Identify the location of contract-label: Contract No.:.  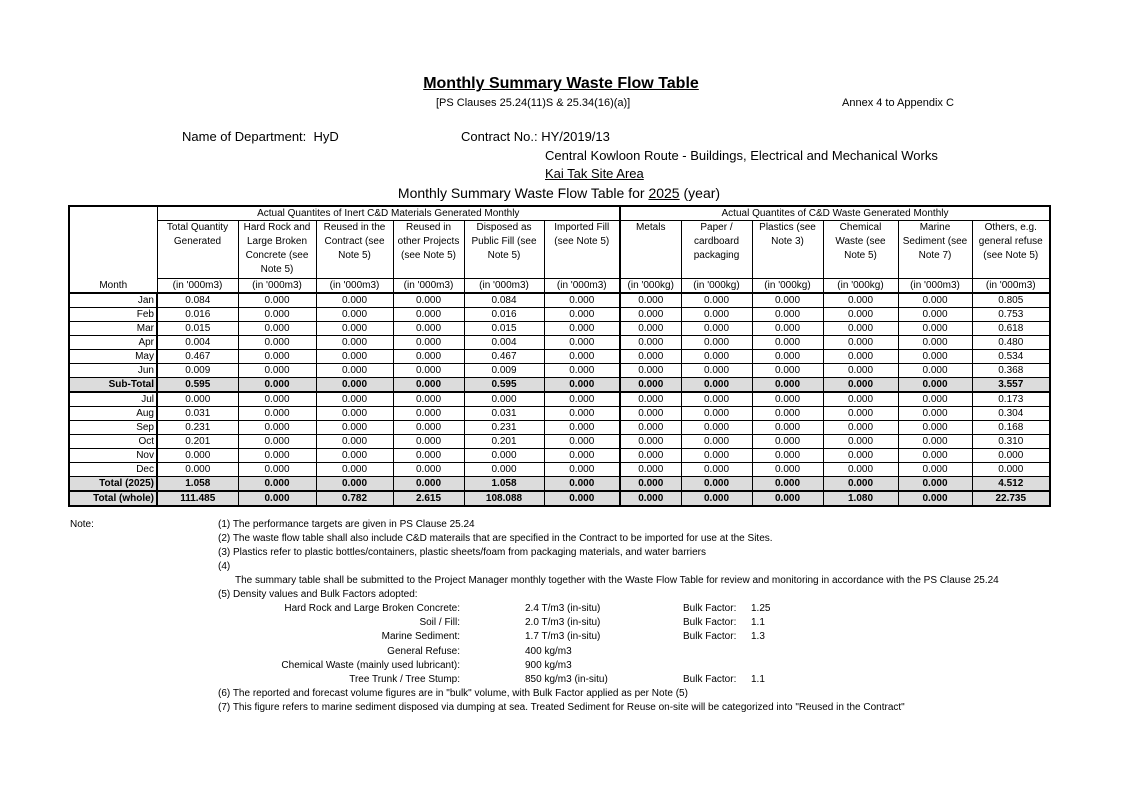
(499, 136).